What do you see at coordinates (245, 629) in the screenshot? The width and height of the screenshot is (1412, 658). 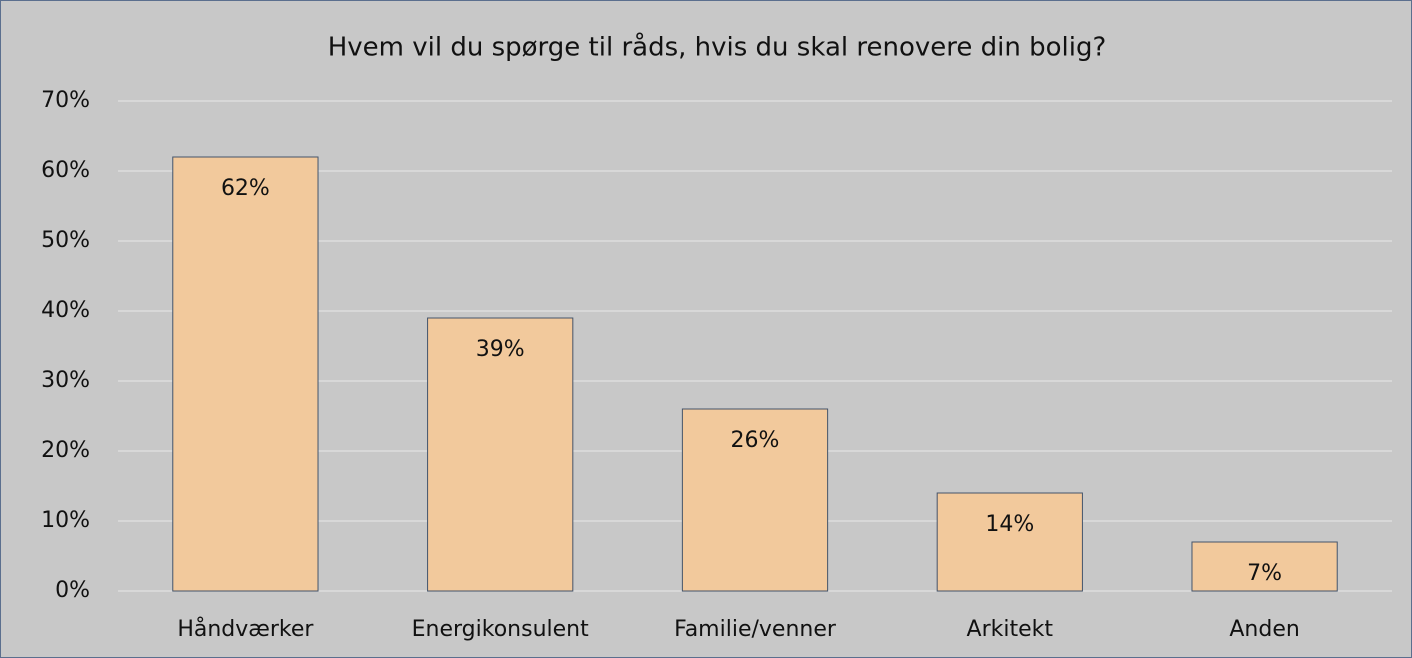 I see `x-tick-label: Håndværker` at bounding box center [245, 629].